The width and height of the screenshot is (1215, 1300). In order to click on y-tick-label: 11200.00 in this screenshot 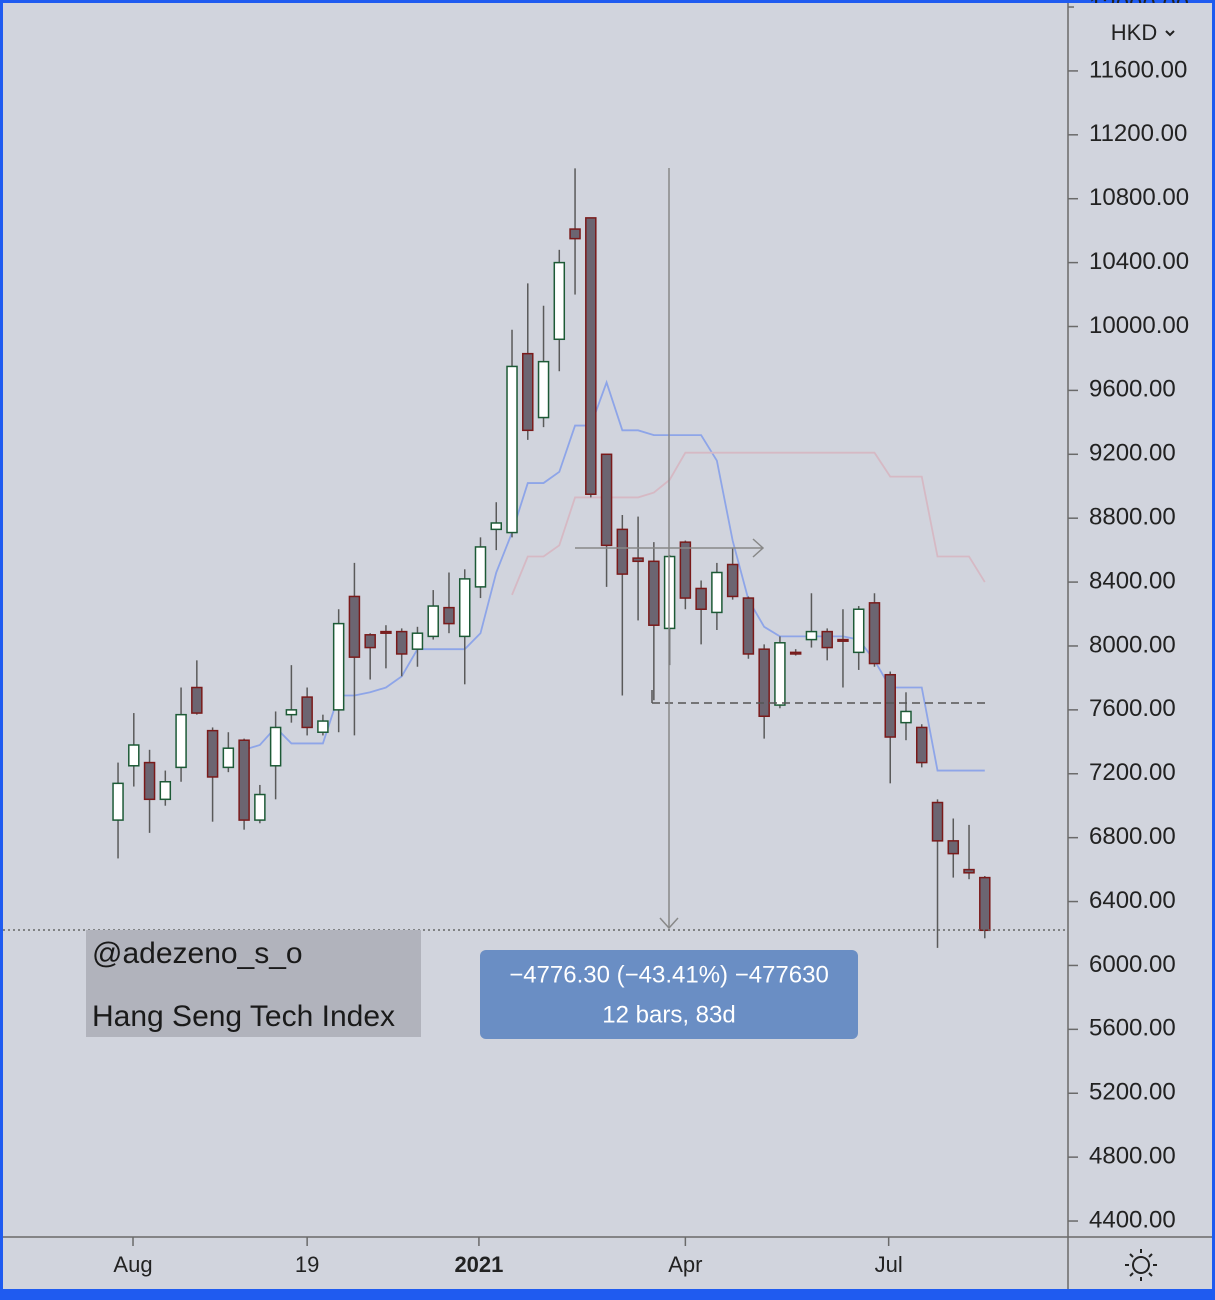, I will do `click(1138, 133)`.